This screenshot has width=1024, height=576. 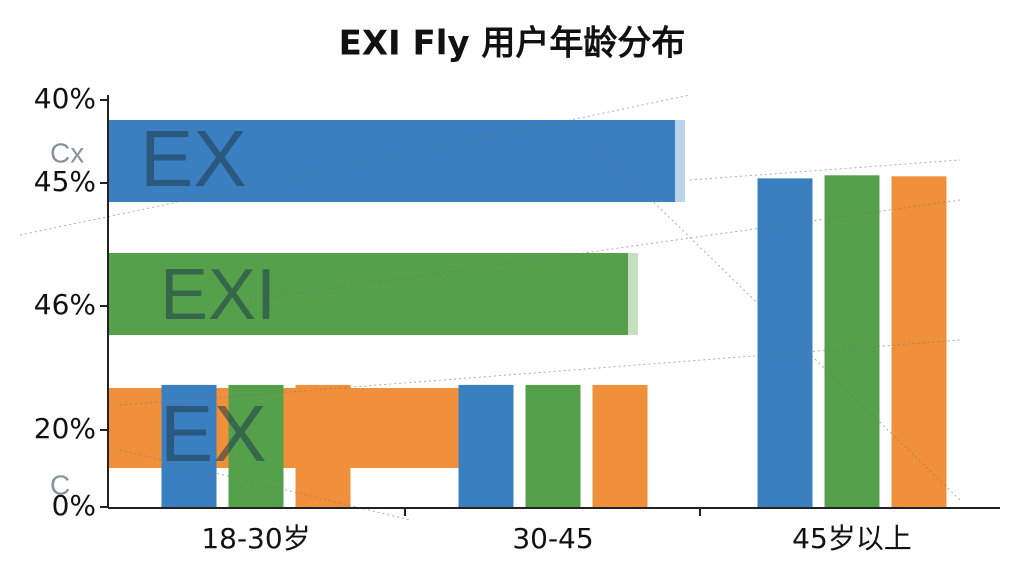 What do you see at coordinates (67, 152) in the screenshot?
I see `watermark: Cx` at bounding box center [67, 152].